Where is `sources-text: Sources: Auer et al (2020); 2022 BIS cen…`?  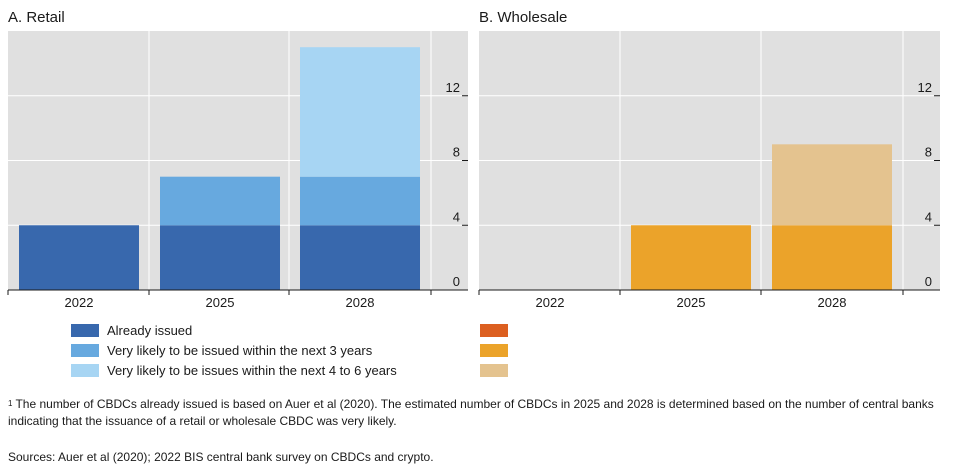 sources-text: Sources: Auer et al (2020); 2022 BIS cen… is located at coordinates (221, 457).